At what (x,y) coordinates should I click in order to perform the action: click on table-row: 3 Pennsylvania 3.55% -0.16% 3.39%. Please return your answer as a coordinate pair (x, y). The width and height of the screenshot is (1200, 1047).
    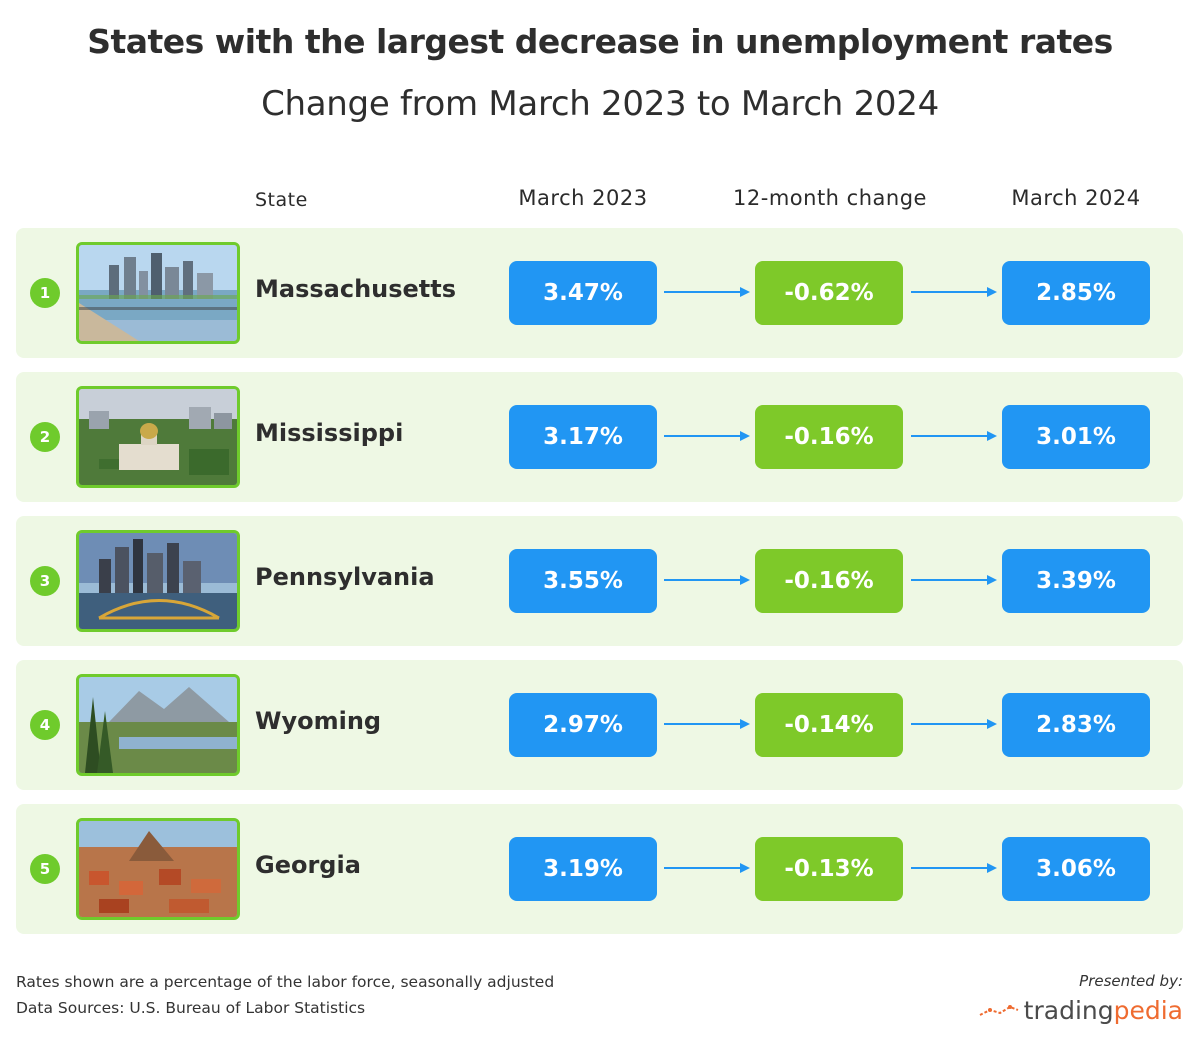
    Looking at the image, I should click on (599, 581).